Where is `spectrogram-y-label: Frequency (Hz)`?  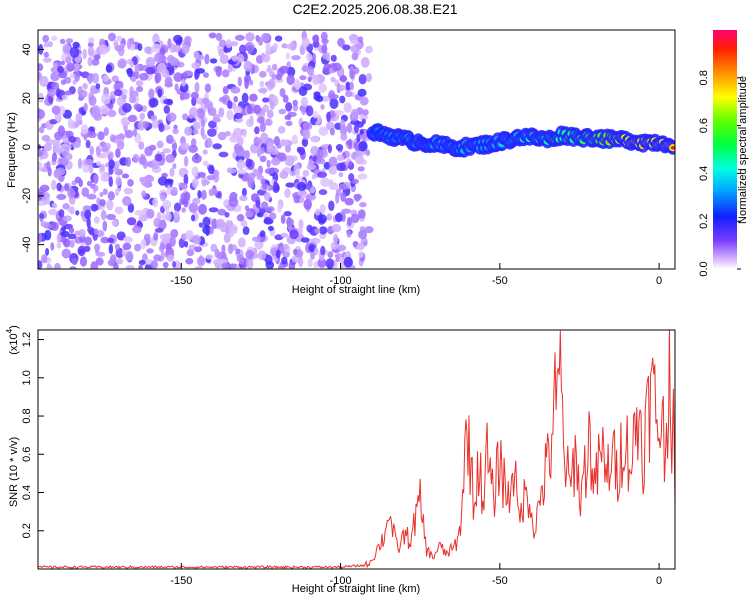 spectrogram-y-label: Frequency (Hz) is located at coordinates (12, 150).